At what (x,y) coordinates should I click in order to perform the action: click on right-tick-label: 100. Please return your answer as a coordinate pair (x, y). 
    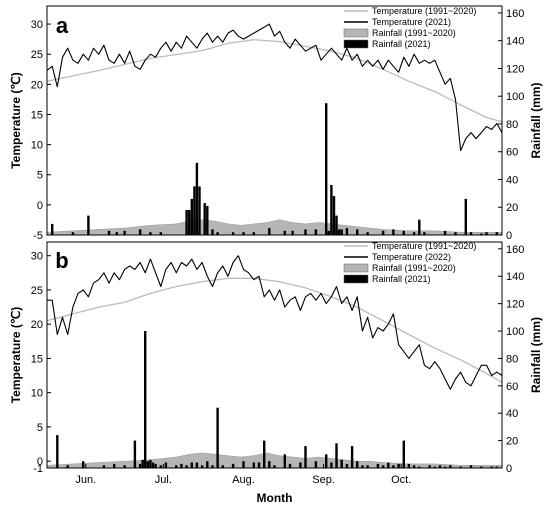
    Looking at the image, I should click on (515, 332).